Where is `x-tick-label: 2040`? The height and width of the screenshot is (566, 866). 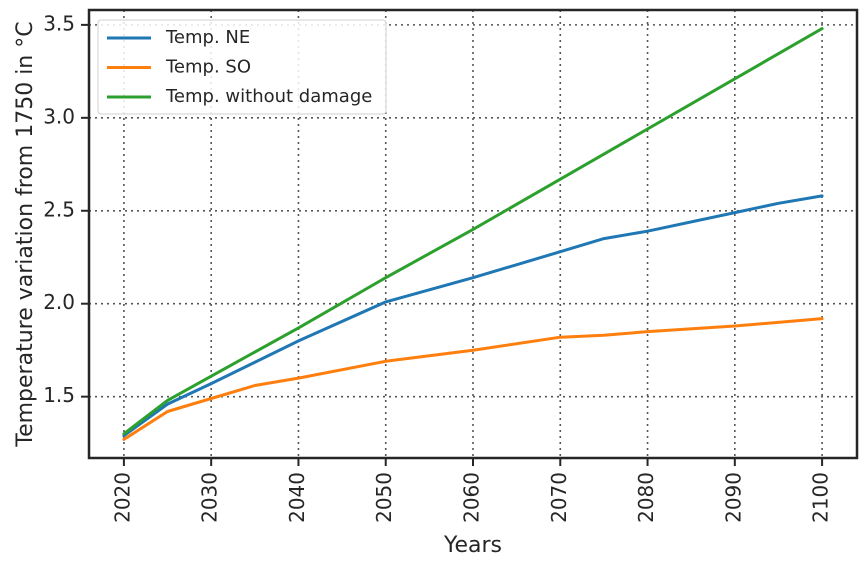
x-tick-label: 2040 is located at coordinates (297, 497).